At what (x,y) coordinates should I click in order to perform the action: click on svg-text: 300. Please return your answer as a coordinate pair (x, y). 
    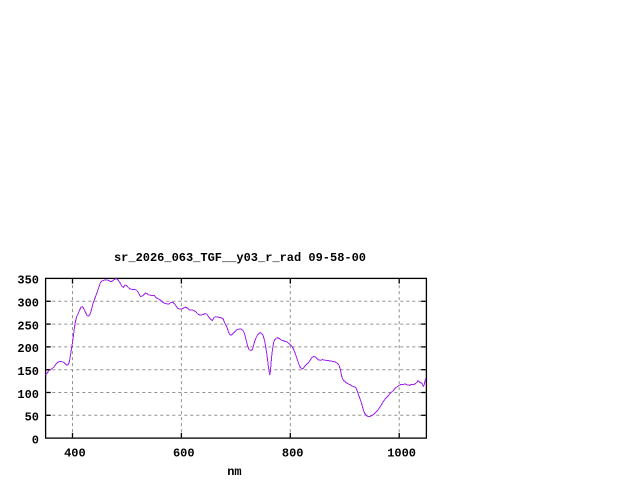
    Looking at the image, I should click on (28, 304).